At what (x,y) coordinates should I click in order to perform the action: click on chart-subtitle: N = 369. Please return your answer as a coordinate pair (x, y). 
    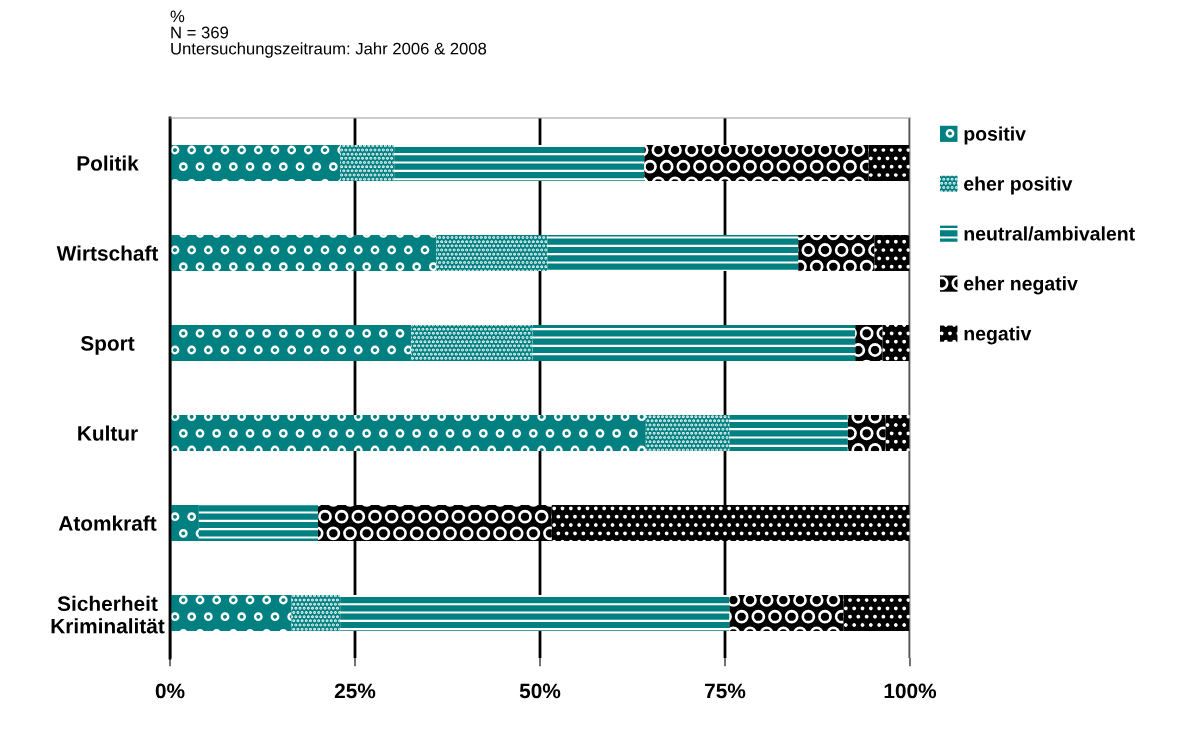
    Looking at the image, I should click on (200, 32).